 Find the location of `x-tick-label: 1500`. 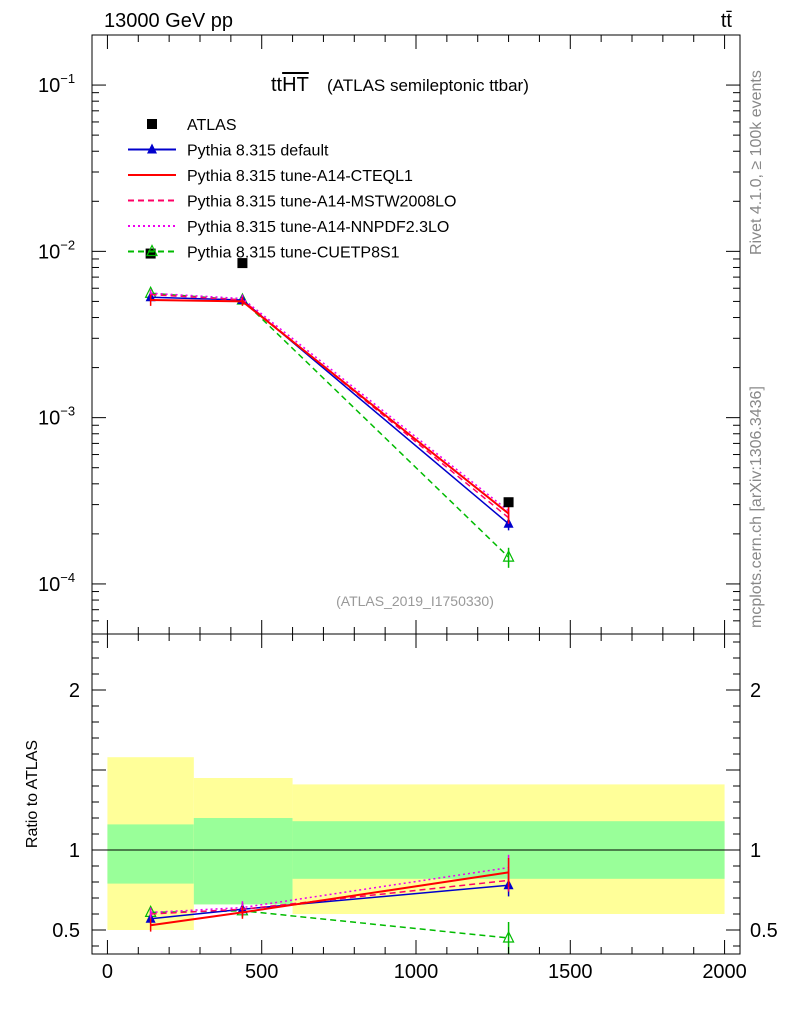

x-tick-label: 1500 is located at coordinates (570, 972).